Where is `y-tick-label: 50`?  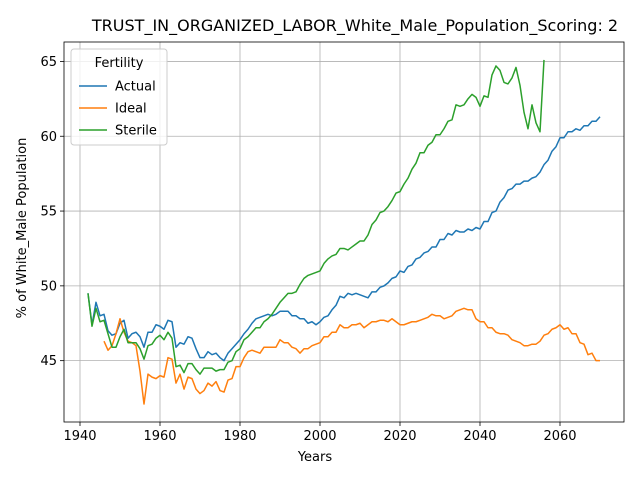 y-tick-label: 50 is located at coordinates (48, 286).